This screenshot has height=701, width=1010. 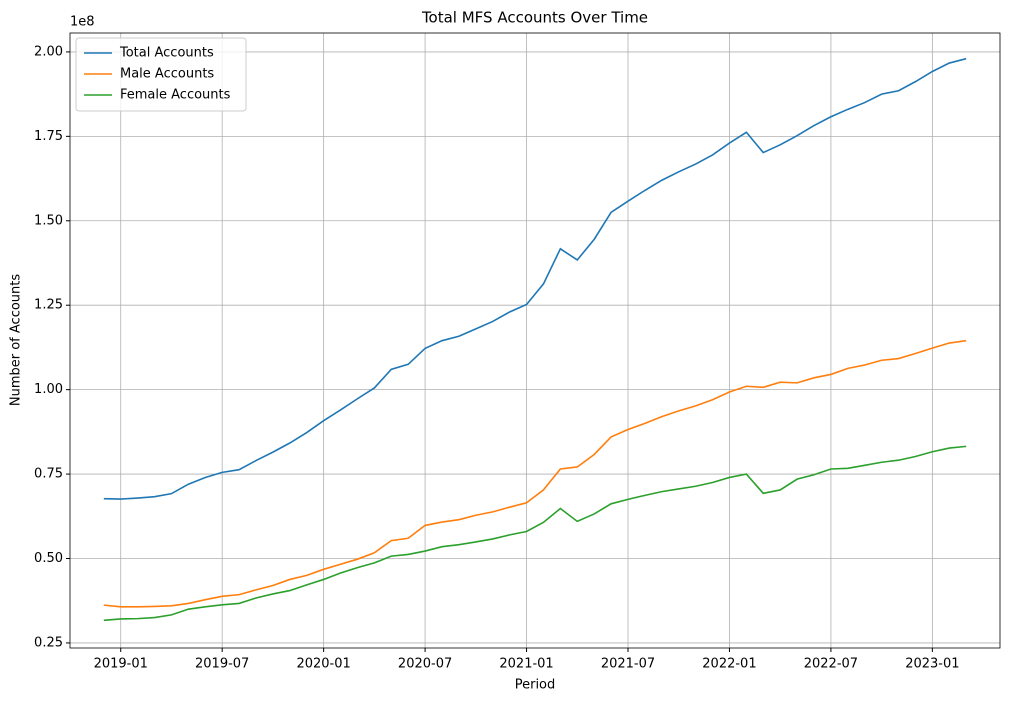 What do you see at coordinates (166, 53) in the screenshot?
I see `legend-label: Total Accounts` at bounding box center [166, 53].